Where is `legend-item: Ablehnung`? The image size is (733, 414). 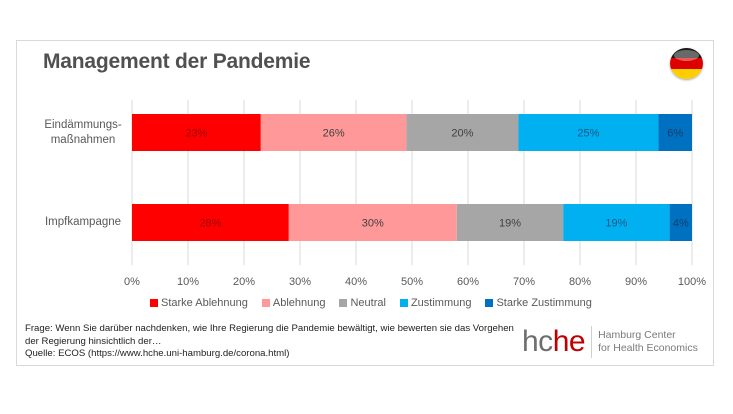
legend-item: Ablehnung is located at coordinates (293, 303).